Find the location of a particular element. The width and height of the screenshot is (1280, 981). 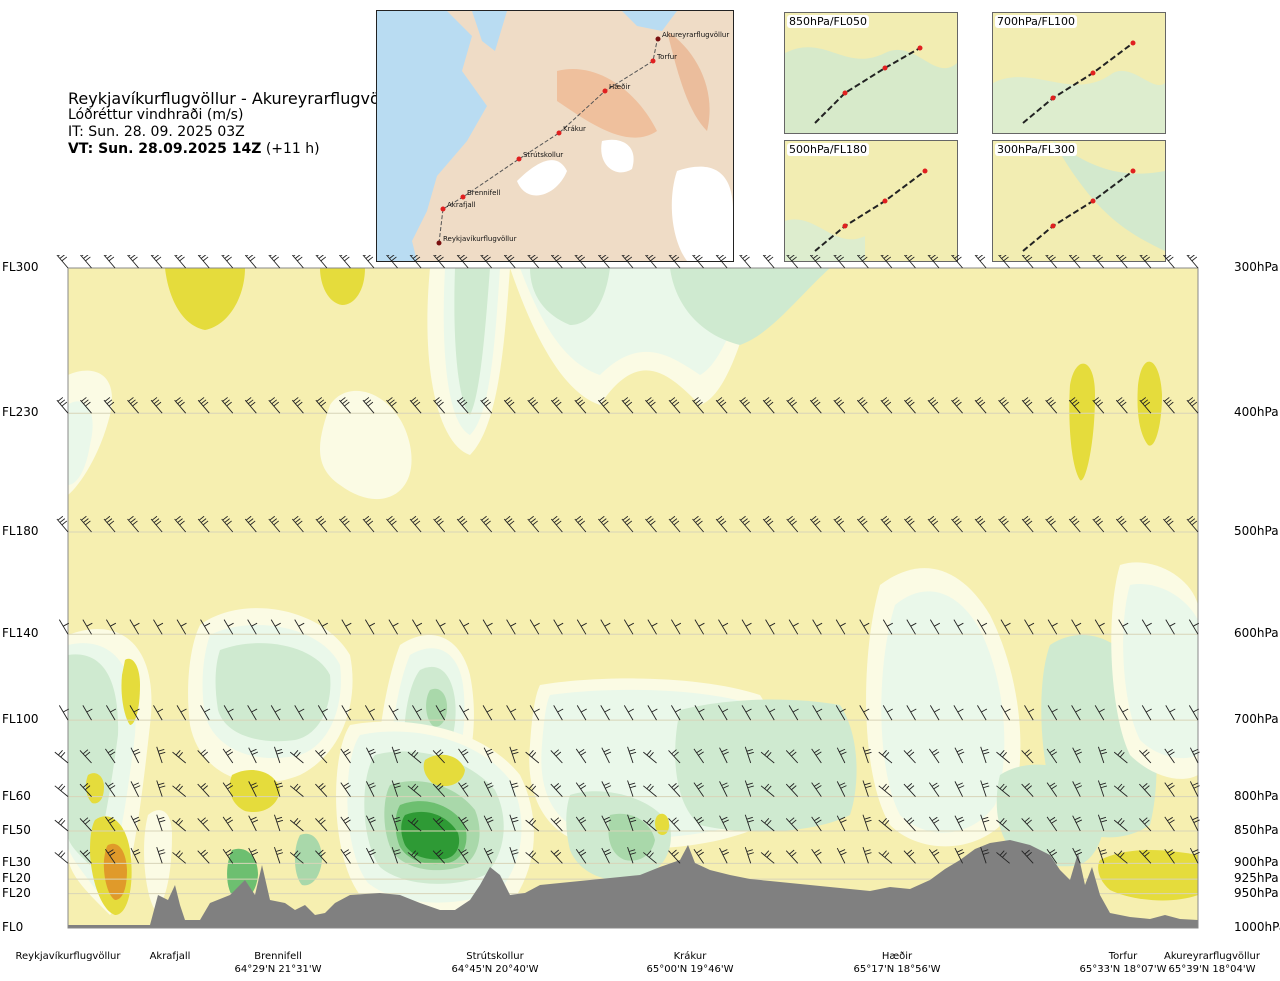

valid-time-offset: (+11 h) is located at coordinates (290, 149).